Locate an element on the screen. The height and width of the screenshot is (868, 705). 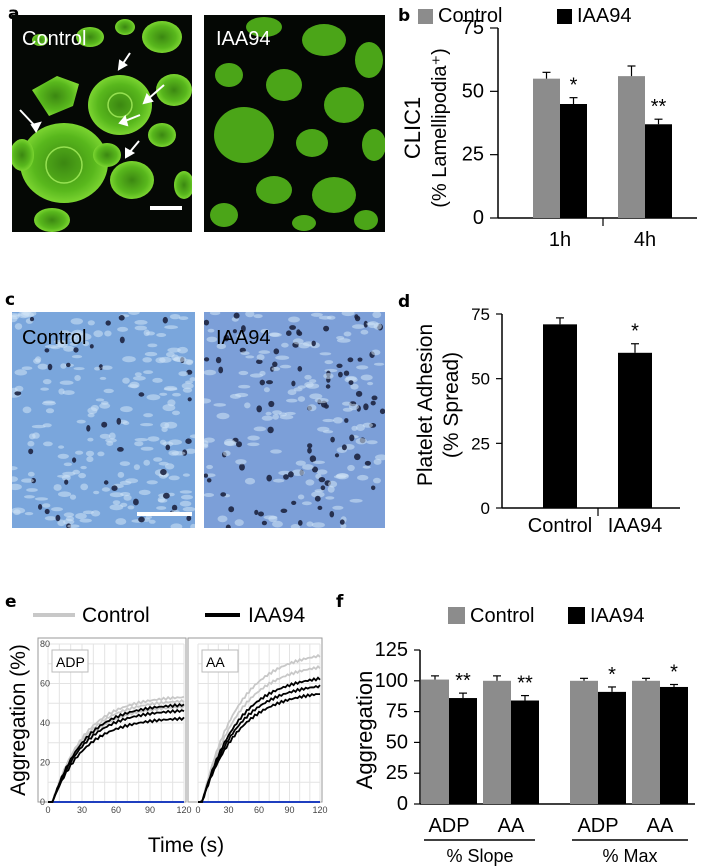
group-label-max: % Max is located at coordinates (629, 856).